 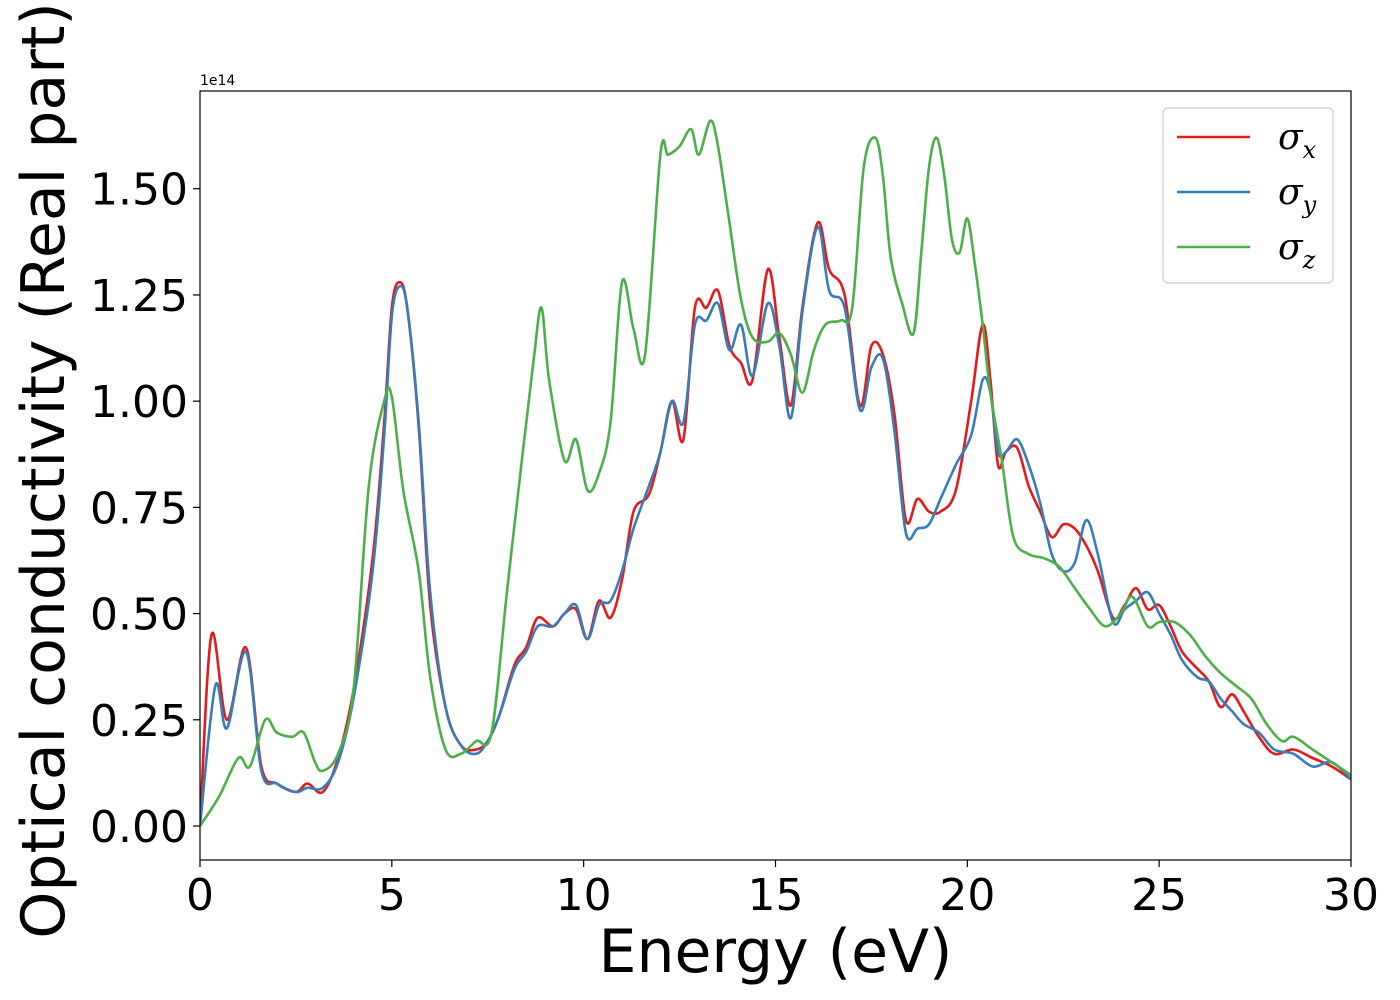 I want to click on legend-label-y: σy, so click(x=1297, y=195).